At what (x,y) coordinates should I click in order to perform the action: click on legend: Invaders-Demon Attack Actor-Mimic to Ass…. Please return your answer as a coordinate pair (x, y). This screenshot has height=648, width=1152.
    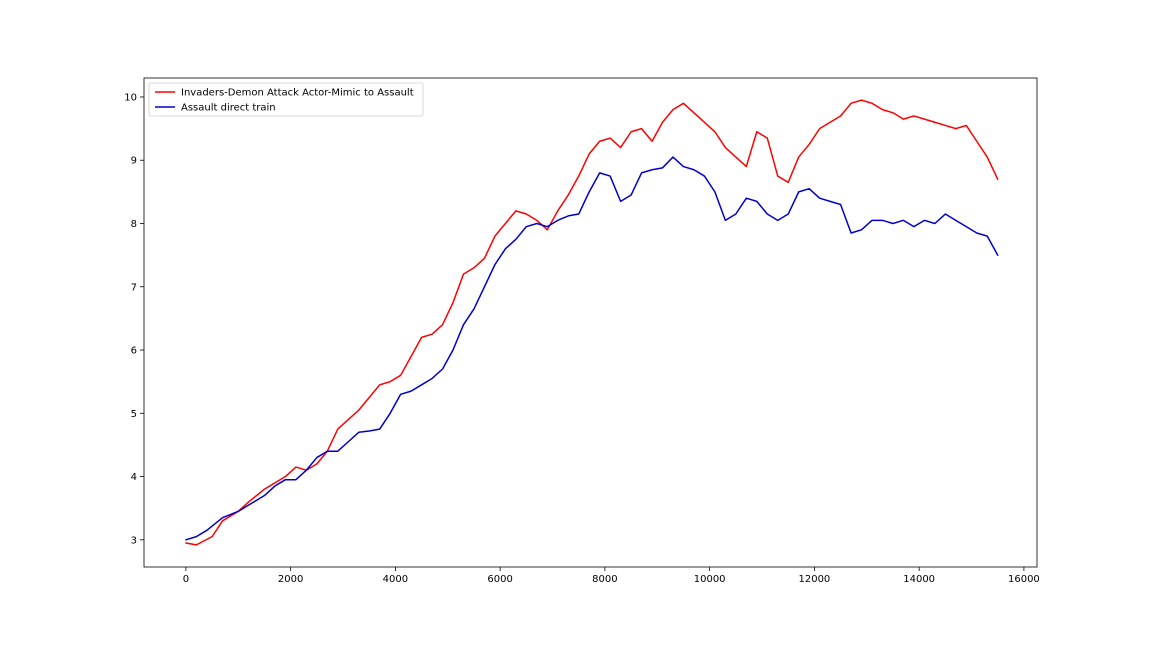
    Looking at the image, I should click on (286, 99).